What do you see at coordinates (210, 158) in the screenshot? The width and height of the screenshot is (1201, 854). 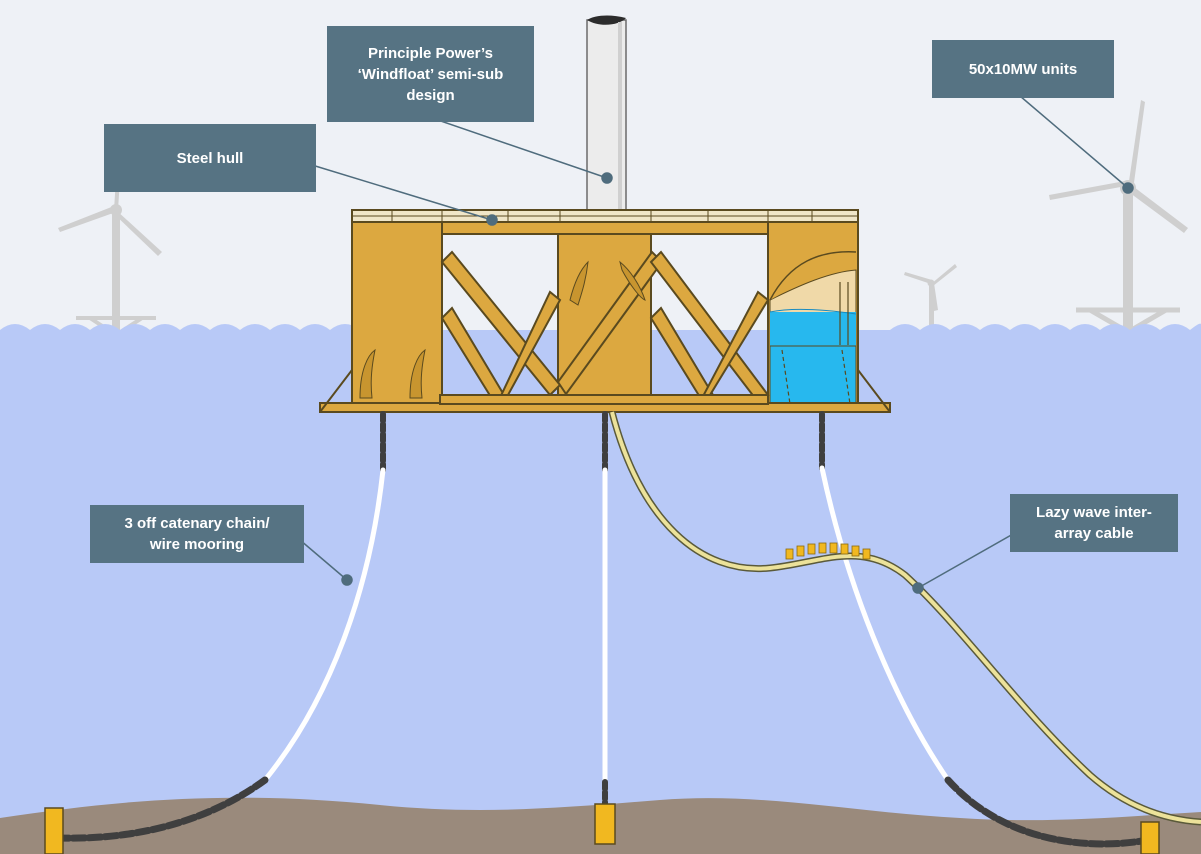 I see `callout-steel-hull: Steel hull` at bounding box center [210, 158].